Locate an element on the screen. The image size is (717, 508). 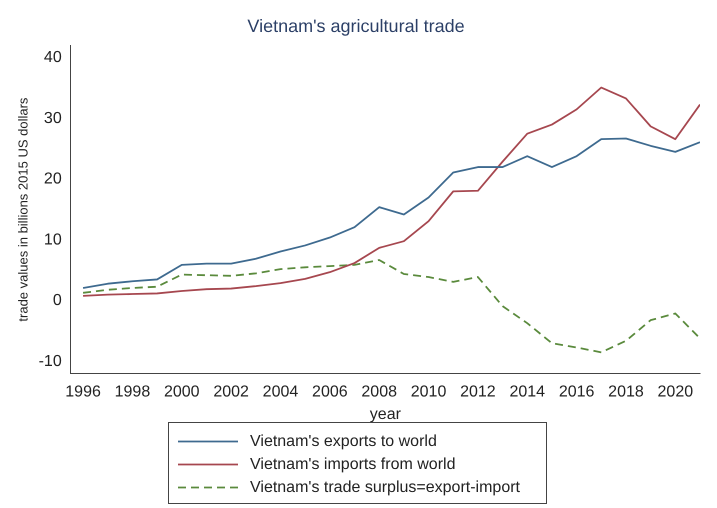
x-tick-label: 2000 is located at coordinates (182, 392).